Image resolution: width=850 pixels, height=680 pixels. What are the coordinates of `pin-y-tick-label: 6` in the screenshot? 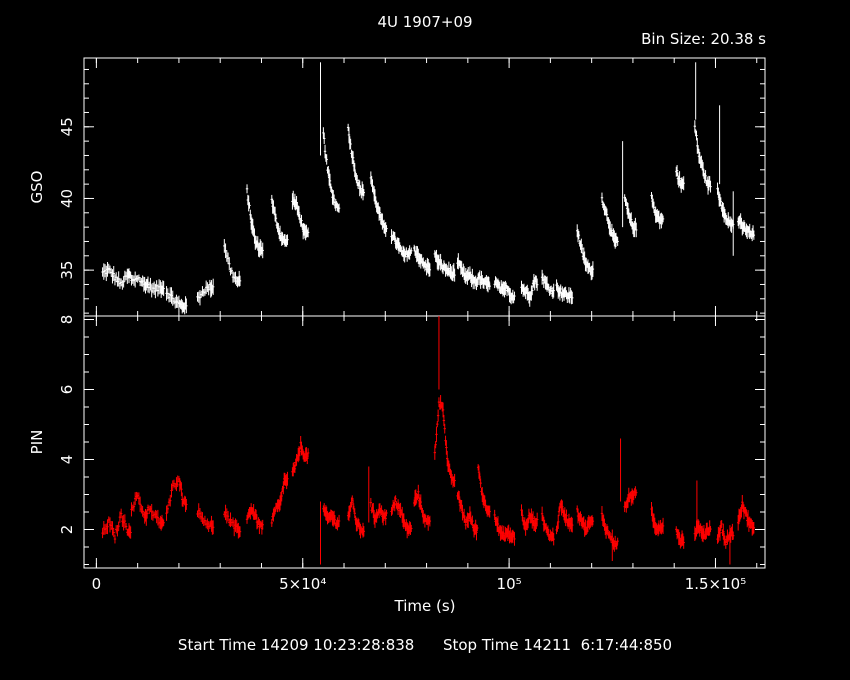 It's located at (67, 390).